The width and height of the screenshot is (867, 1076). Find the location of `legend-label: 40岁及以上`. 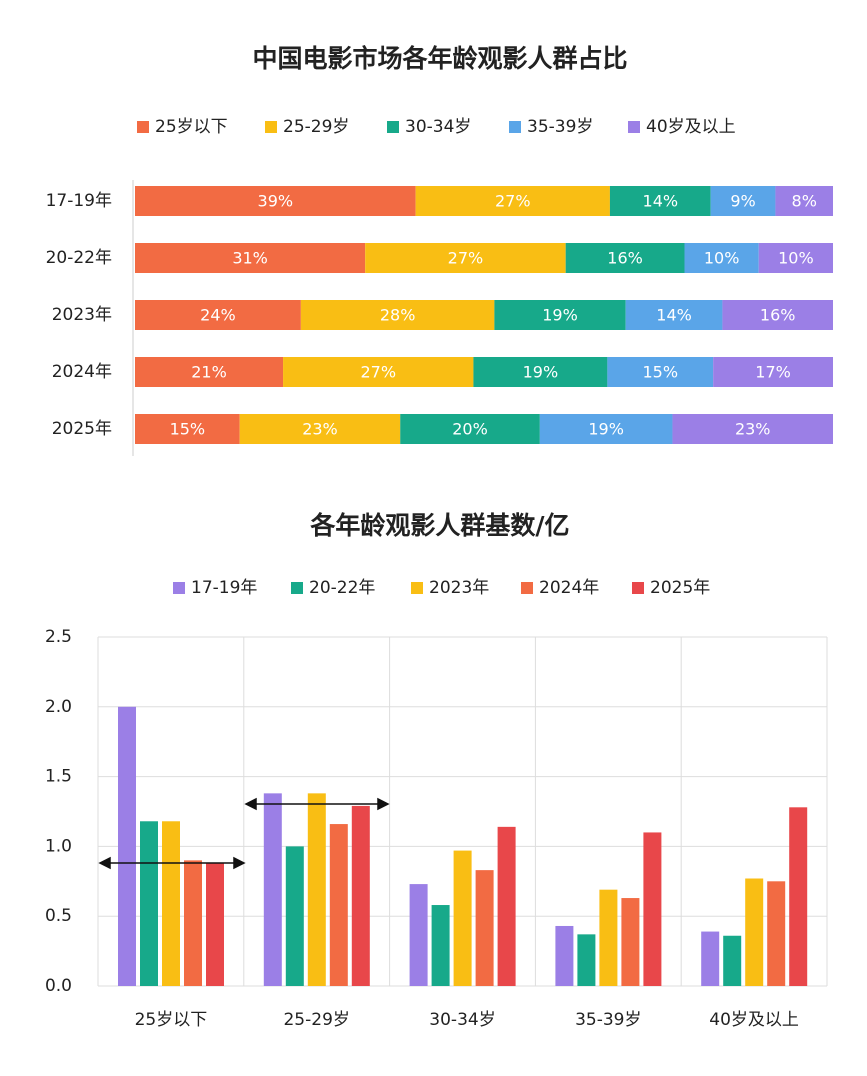

legend-label: 40岁及以上 is located at coordinates (691, 127).